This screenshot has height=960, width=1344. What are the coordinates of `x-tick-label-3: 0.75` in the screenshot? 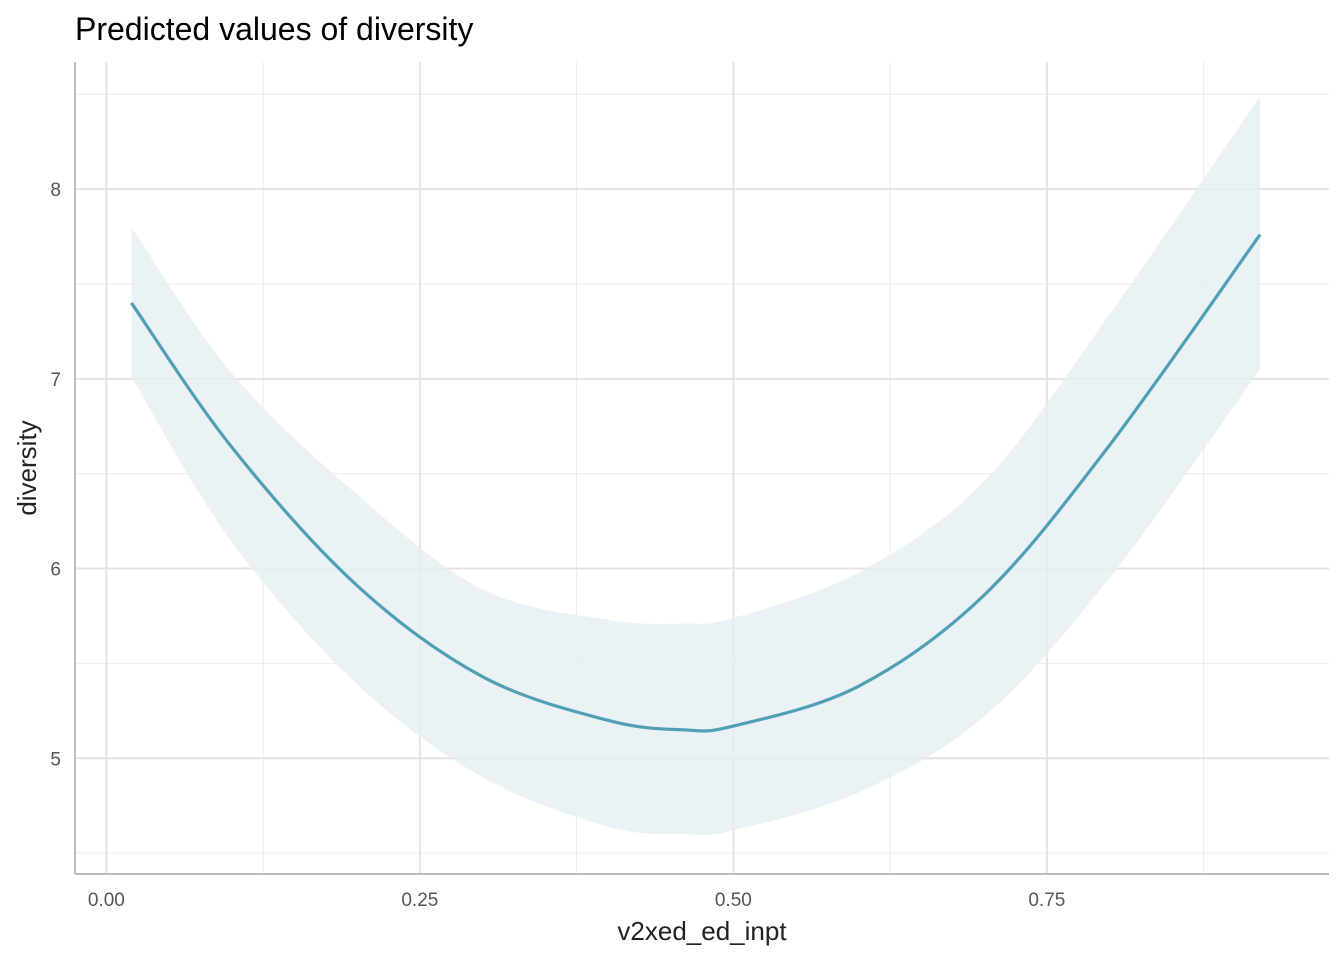 It's located at (1046, 900).